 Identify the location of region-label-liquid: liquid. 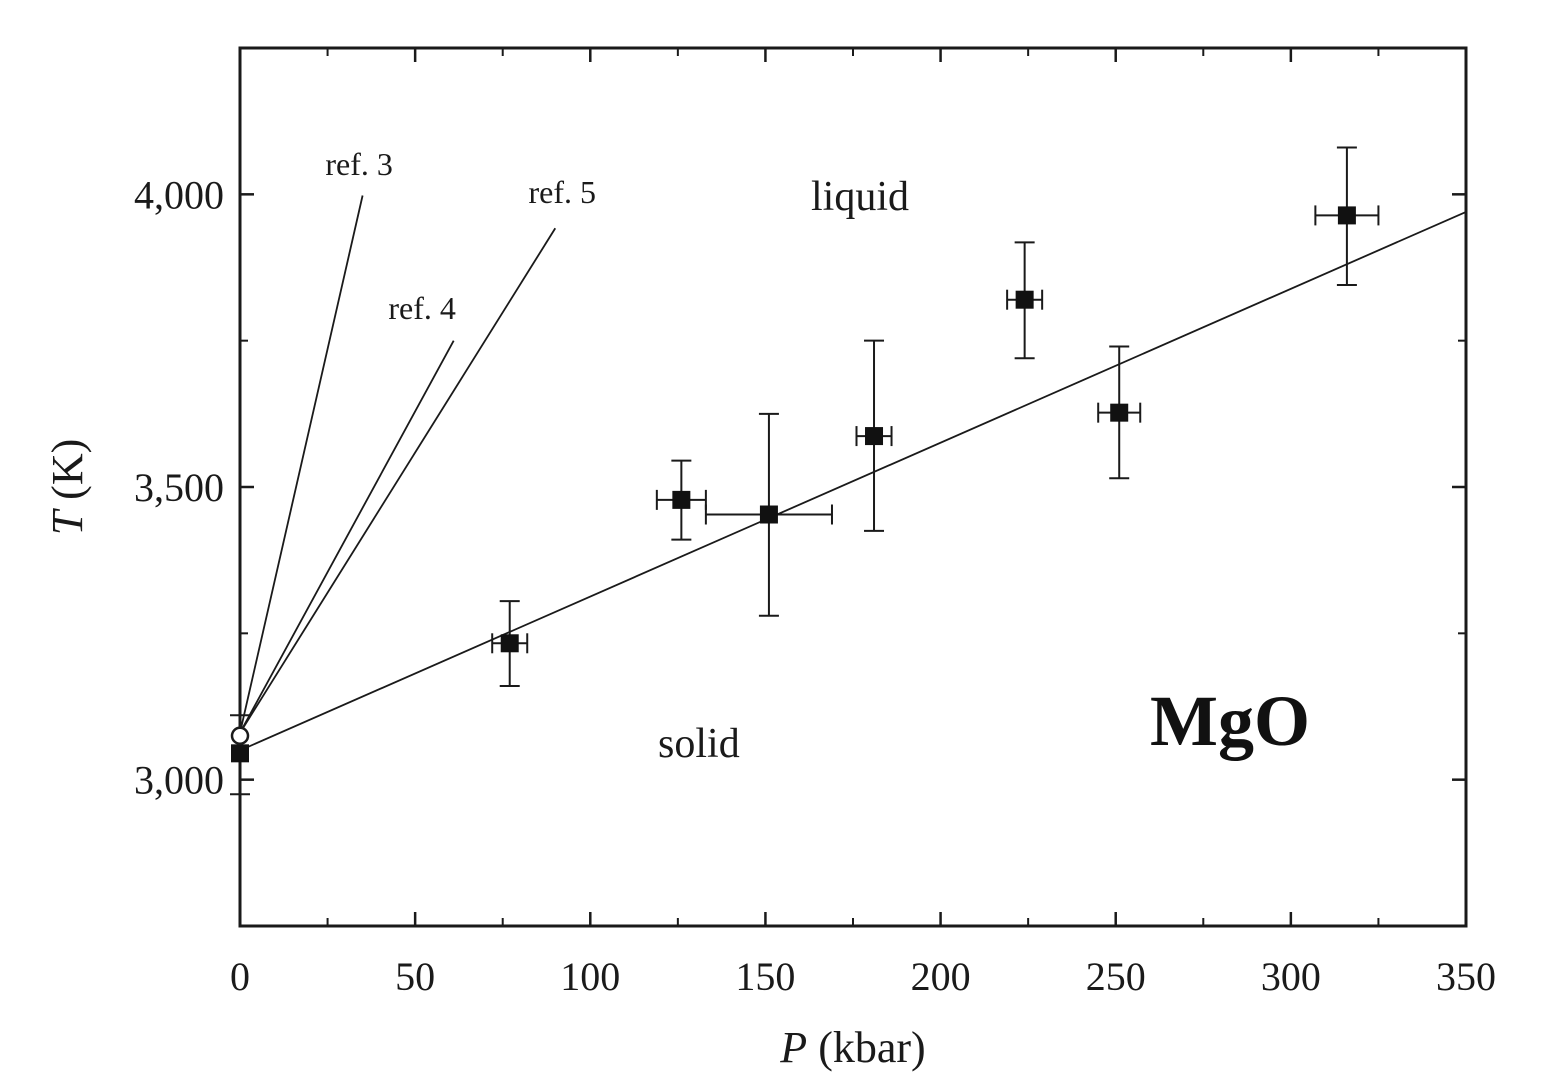
(860, 197).